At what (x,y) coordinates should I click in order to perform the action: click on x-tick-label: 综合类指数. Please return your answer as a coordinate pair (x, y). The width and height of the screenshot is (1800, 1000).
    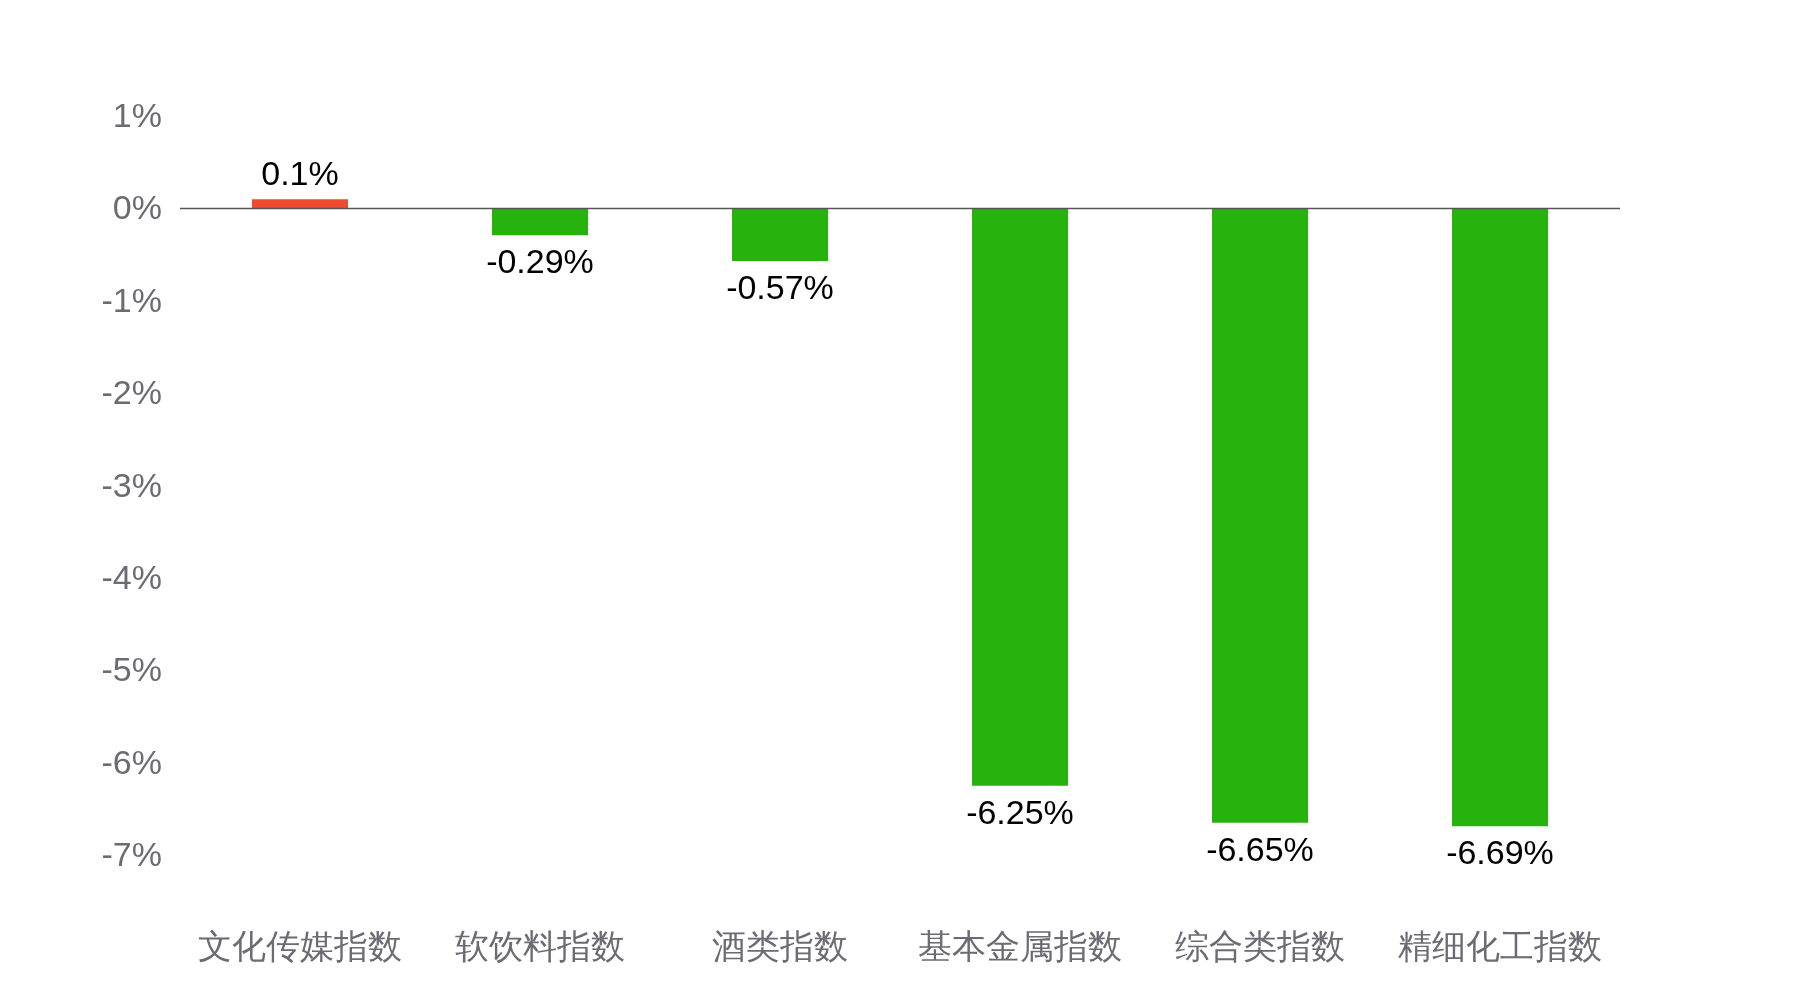
    Looking at the image, I should click on (1260, 946).